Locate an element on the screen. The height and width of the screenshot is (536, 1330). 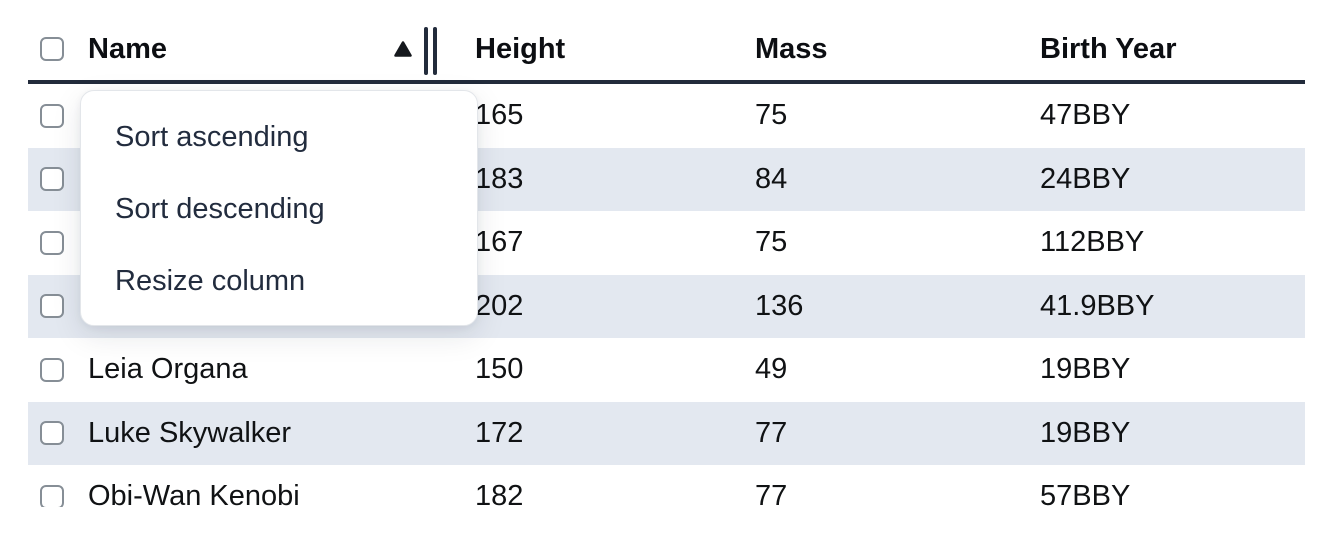
column-header-height: Height is located at coordinates (520, 48).